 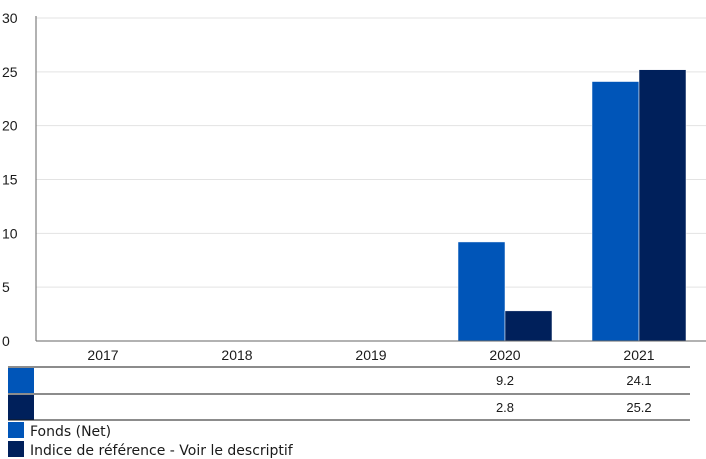 What do you see at coordinates (6, 341) in the screenshot?
I see `y-tick-label: 0` at bounding box center [6, 341].